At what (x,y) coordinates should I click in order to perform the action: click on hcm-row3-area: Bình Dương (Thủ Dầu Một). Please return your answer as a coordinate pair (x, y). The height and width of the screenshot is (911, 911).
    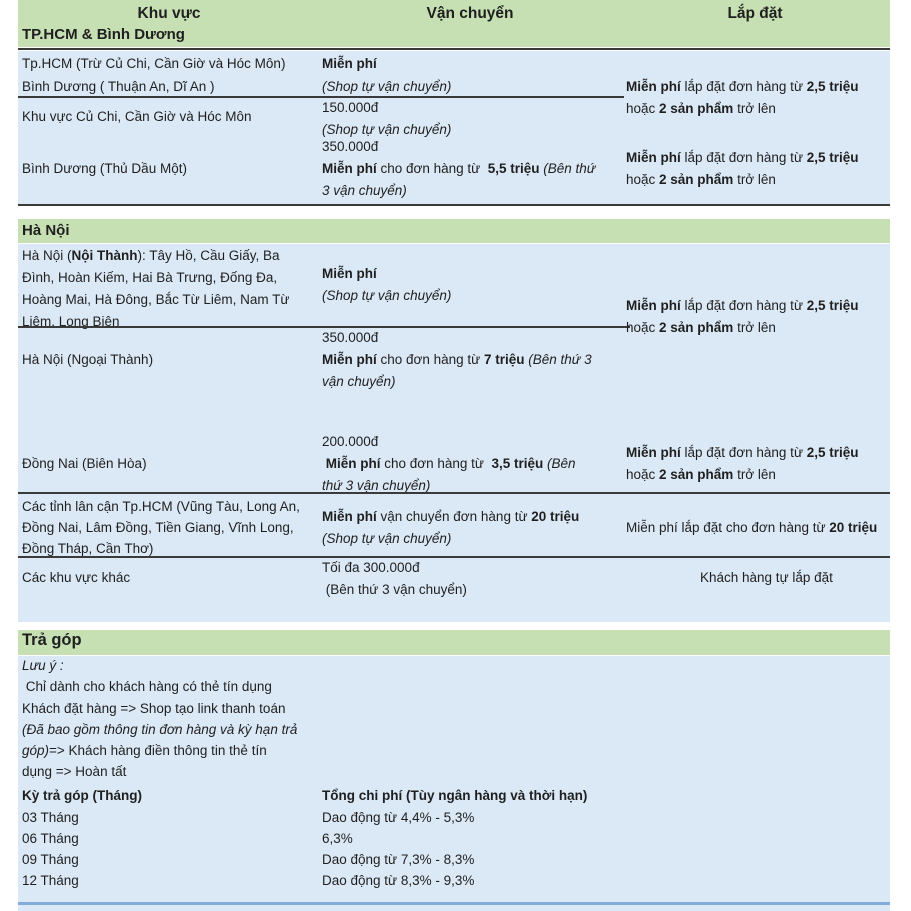
    Looking at the image, I should click on (104, 168).